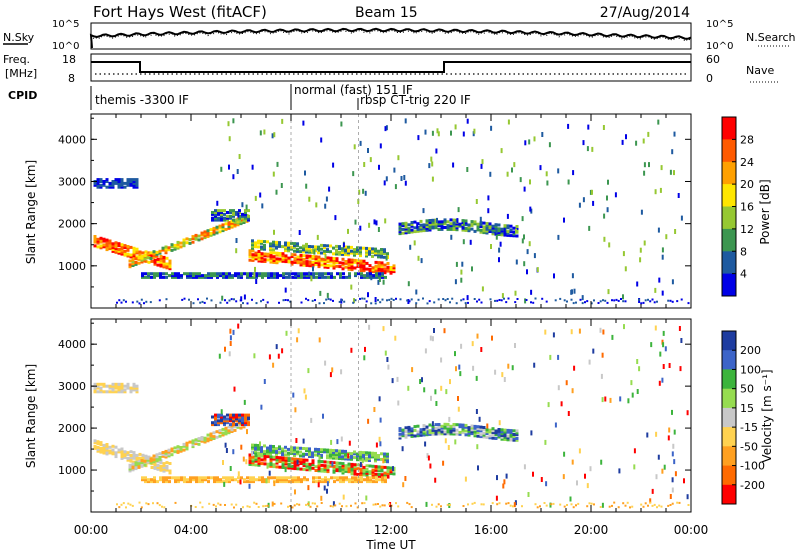  What do you see at coordinates (729, 341) in the screenshot?
I see `colorbar-swatch` at bounding box center [729, 341].